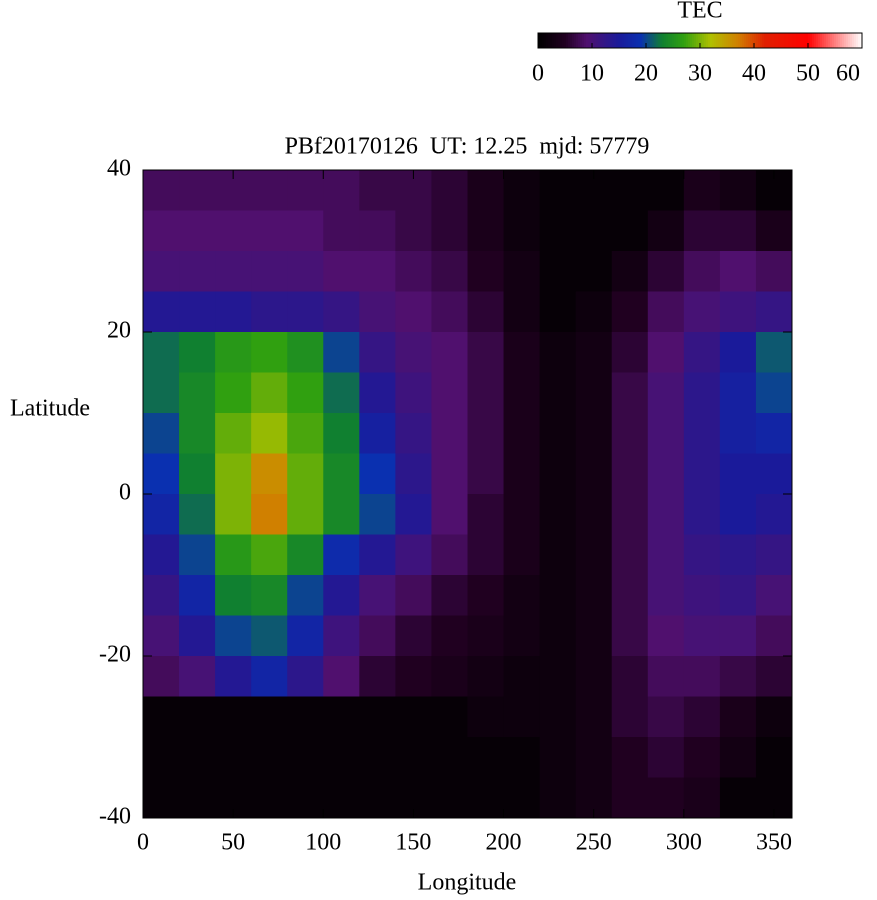 The height and width of the screenshot is (900, 877). I want to click on chart-title: PBf20170126 UT: 12.25 mjd: 57779, so click(467, 147).